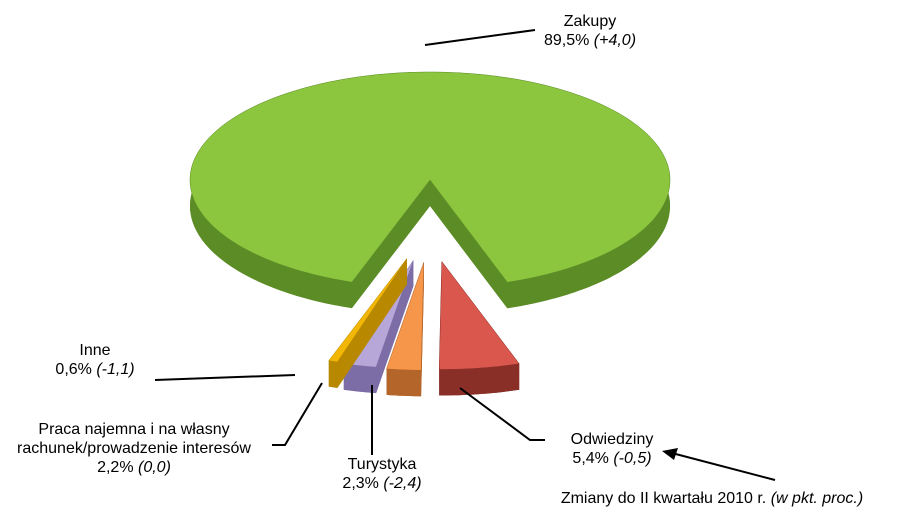  What do you see at coordinates (115, 369) in the screenshot?
I see `change-label: (-1,1)` at bounding box center [115, 369].